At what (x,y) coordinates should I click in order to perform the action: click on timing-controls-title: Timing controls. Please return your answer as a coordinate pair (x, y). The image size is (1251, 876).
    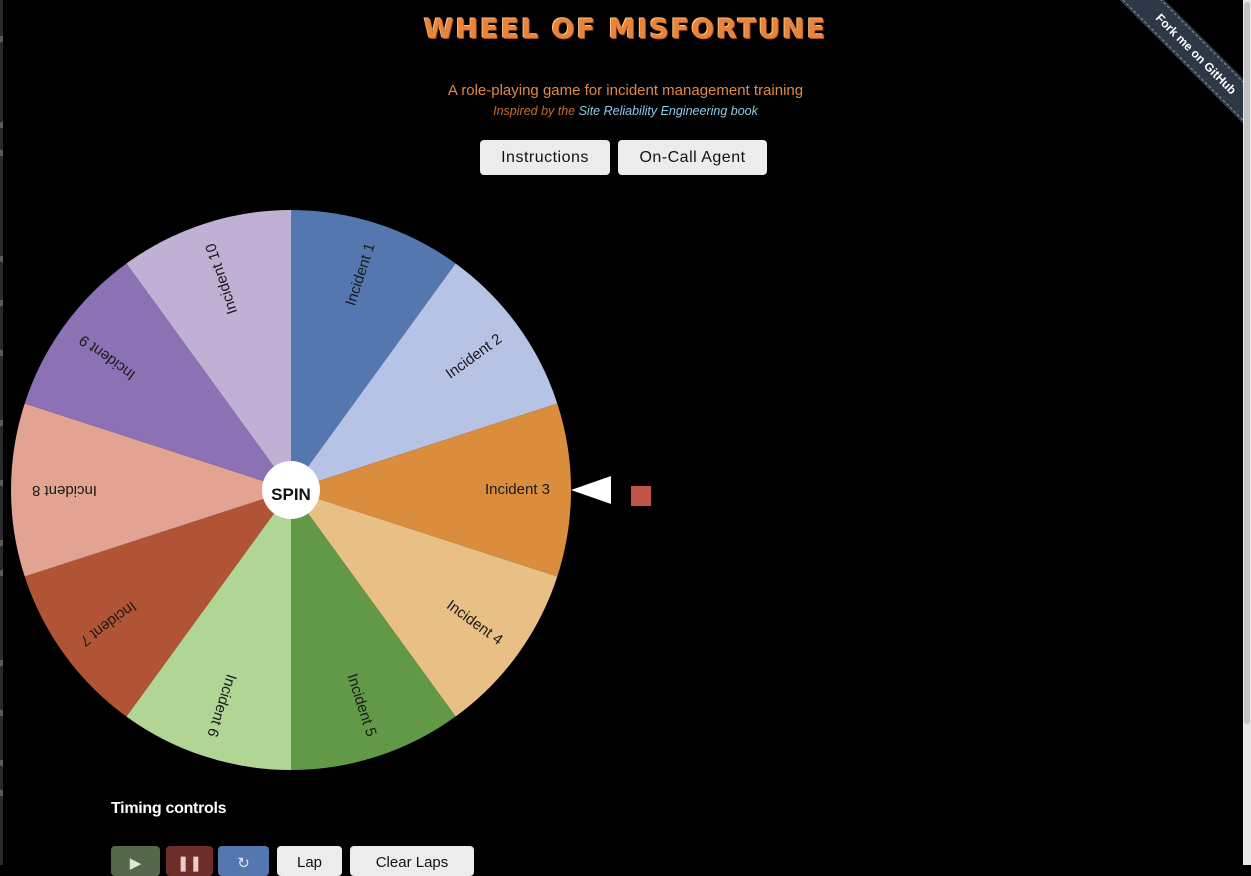
    Looking at the image, I should click on (169, 808).